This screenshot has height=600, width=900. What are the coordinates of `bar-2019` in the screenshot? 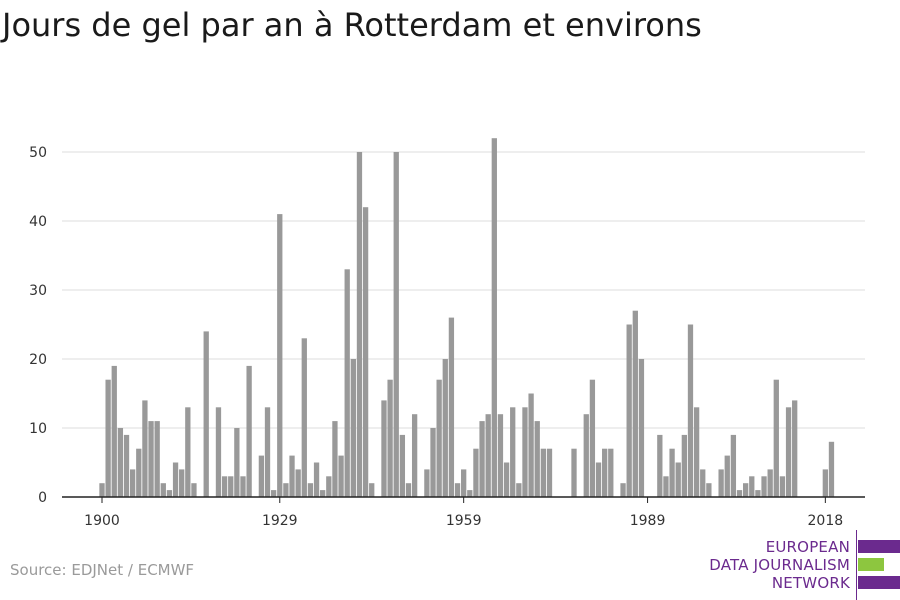 It's located at (831, 469).